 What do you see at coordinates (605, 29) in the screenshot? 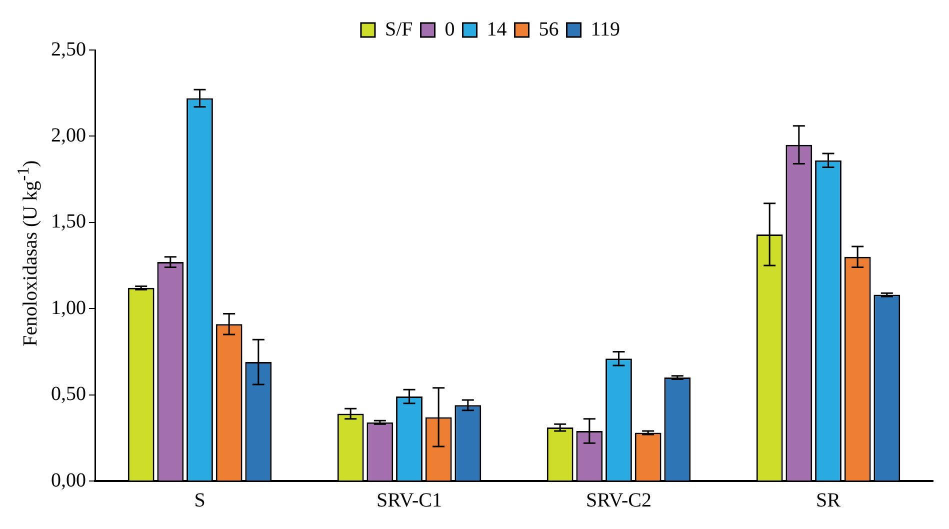
I see `legend-label: 119` at bounding box center [605, 29].